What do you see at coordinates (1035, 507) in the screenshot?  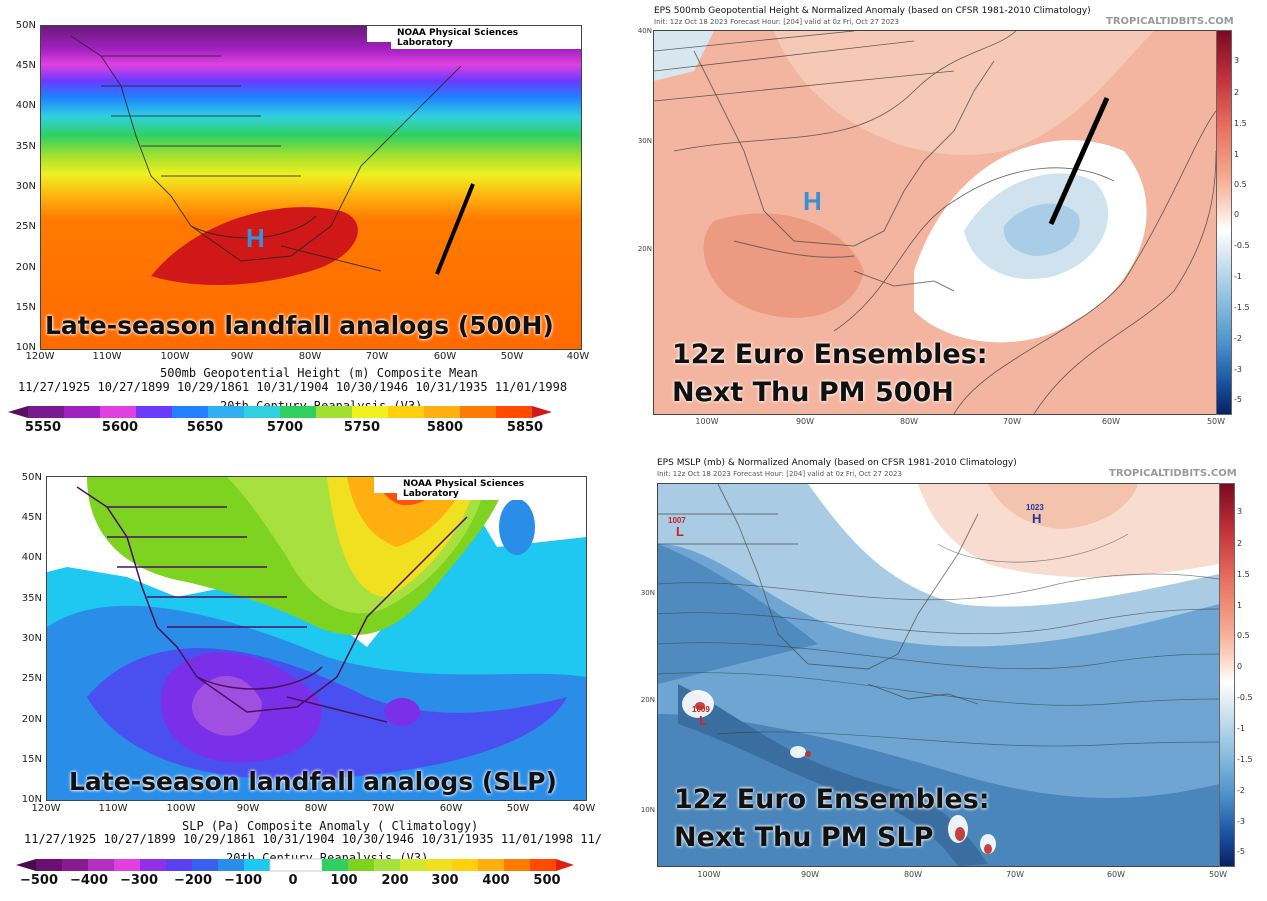 I see `high-pressure-value: 1023` at bounding box center [1035, 507].